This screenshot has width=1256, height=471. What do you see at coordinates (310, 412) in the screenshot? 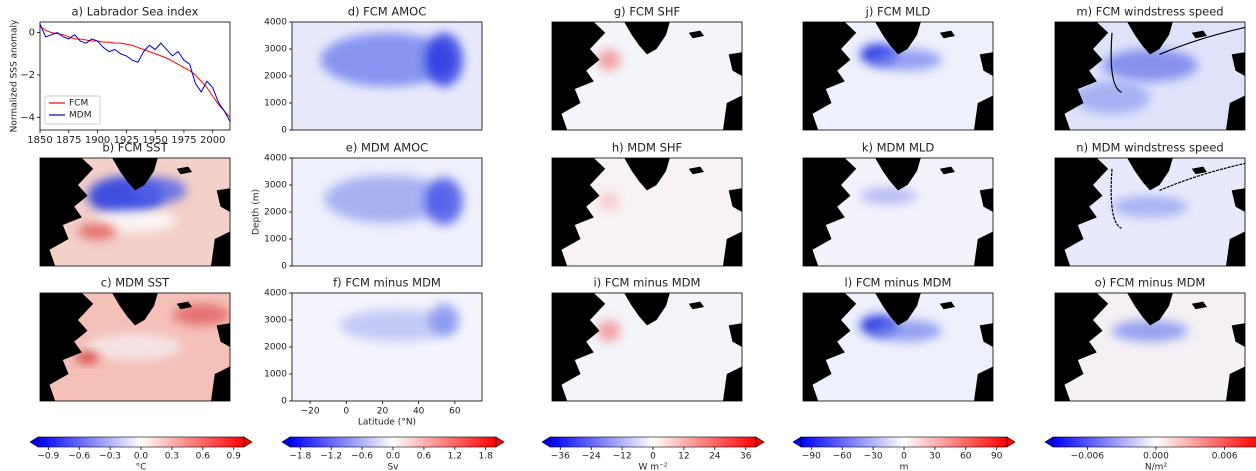
I see `x-tick-label: −20` at bounding box center [310, 412].